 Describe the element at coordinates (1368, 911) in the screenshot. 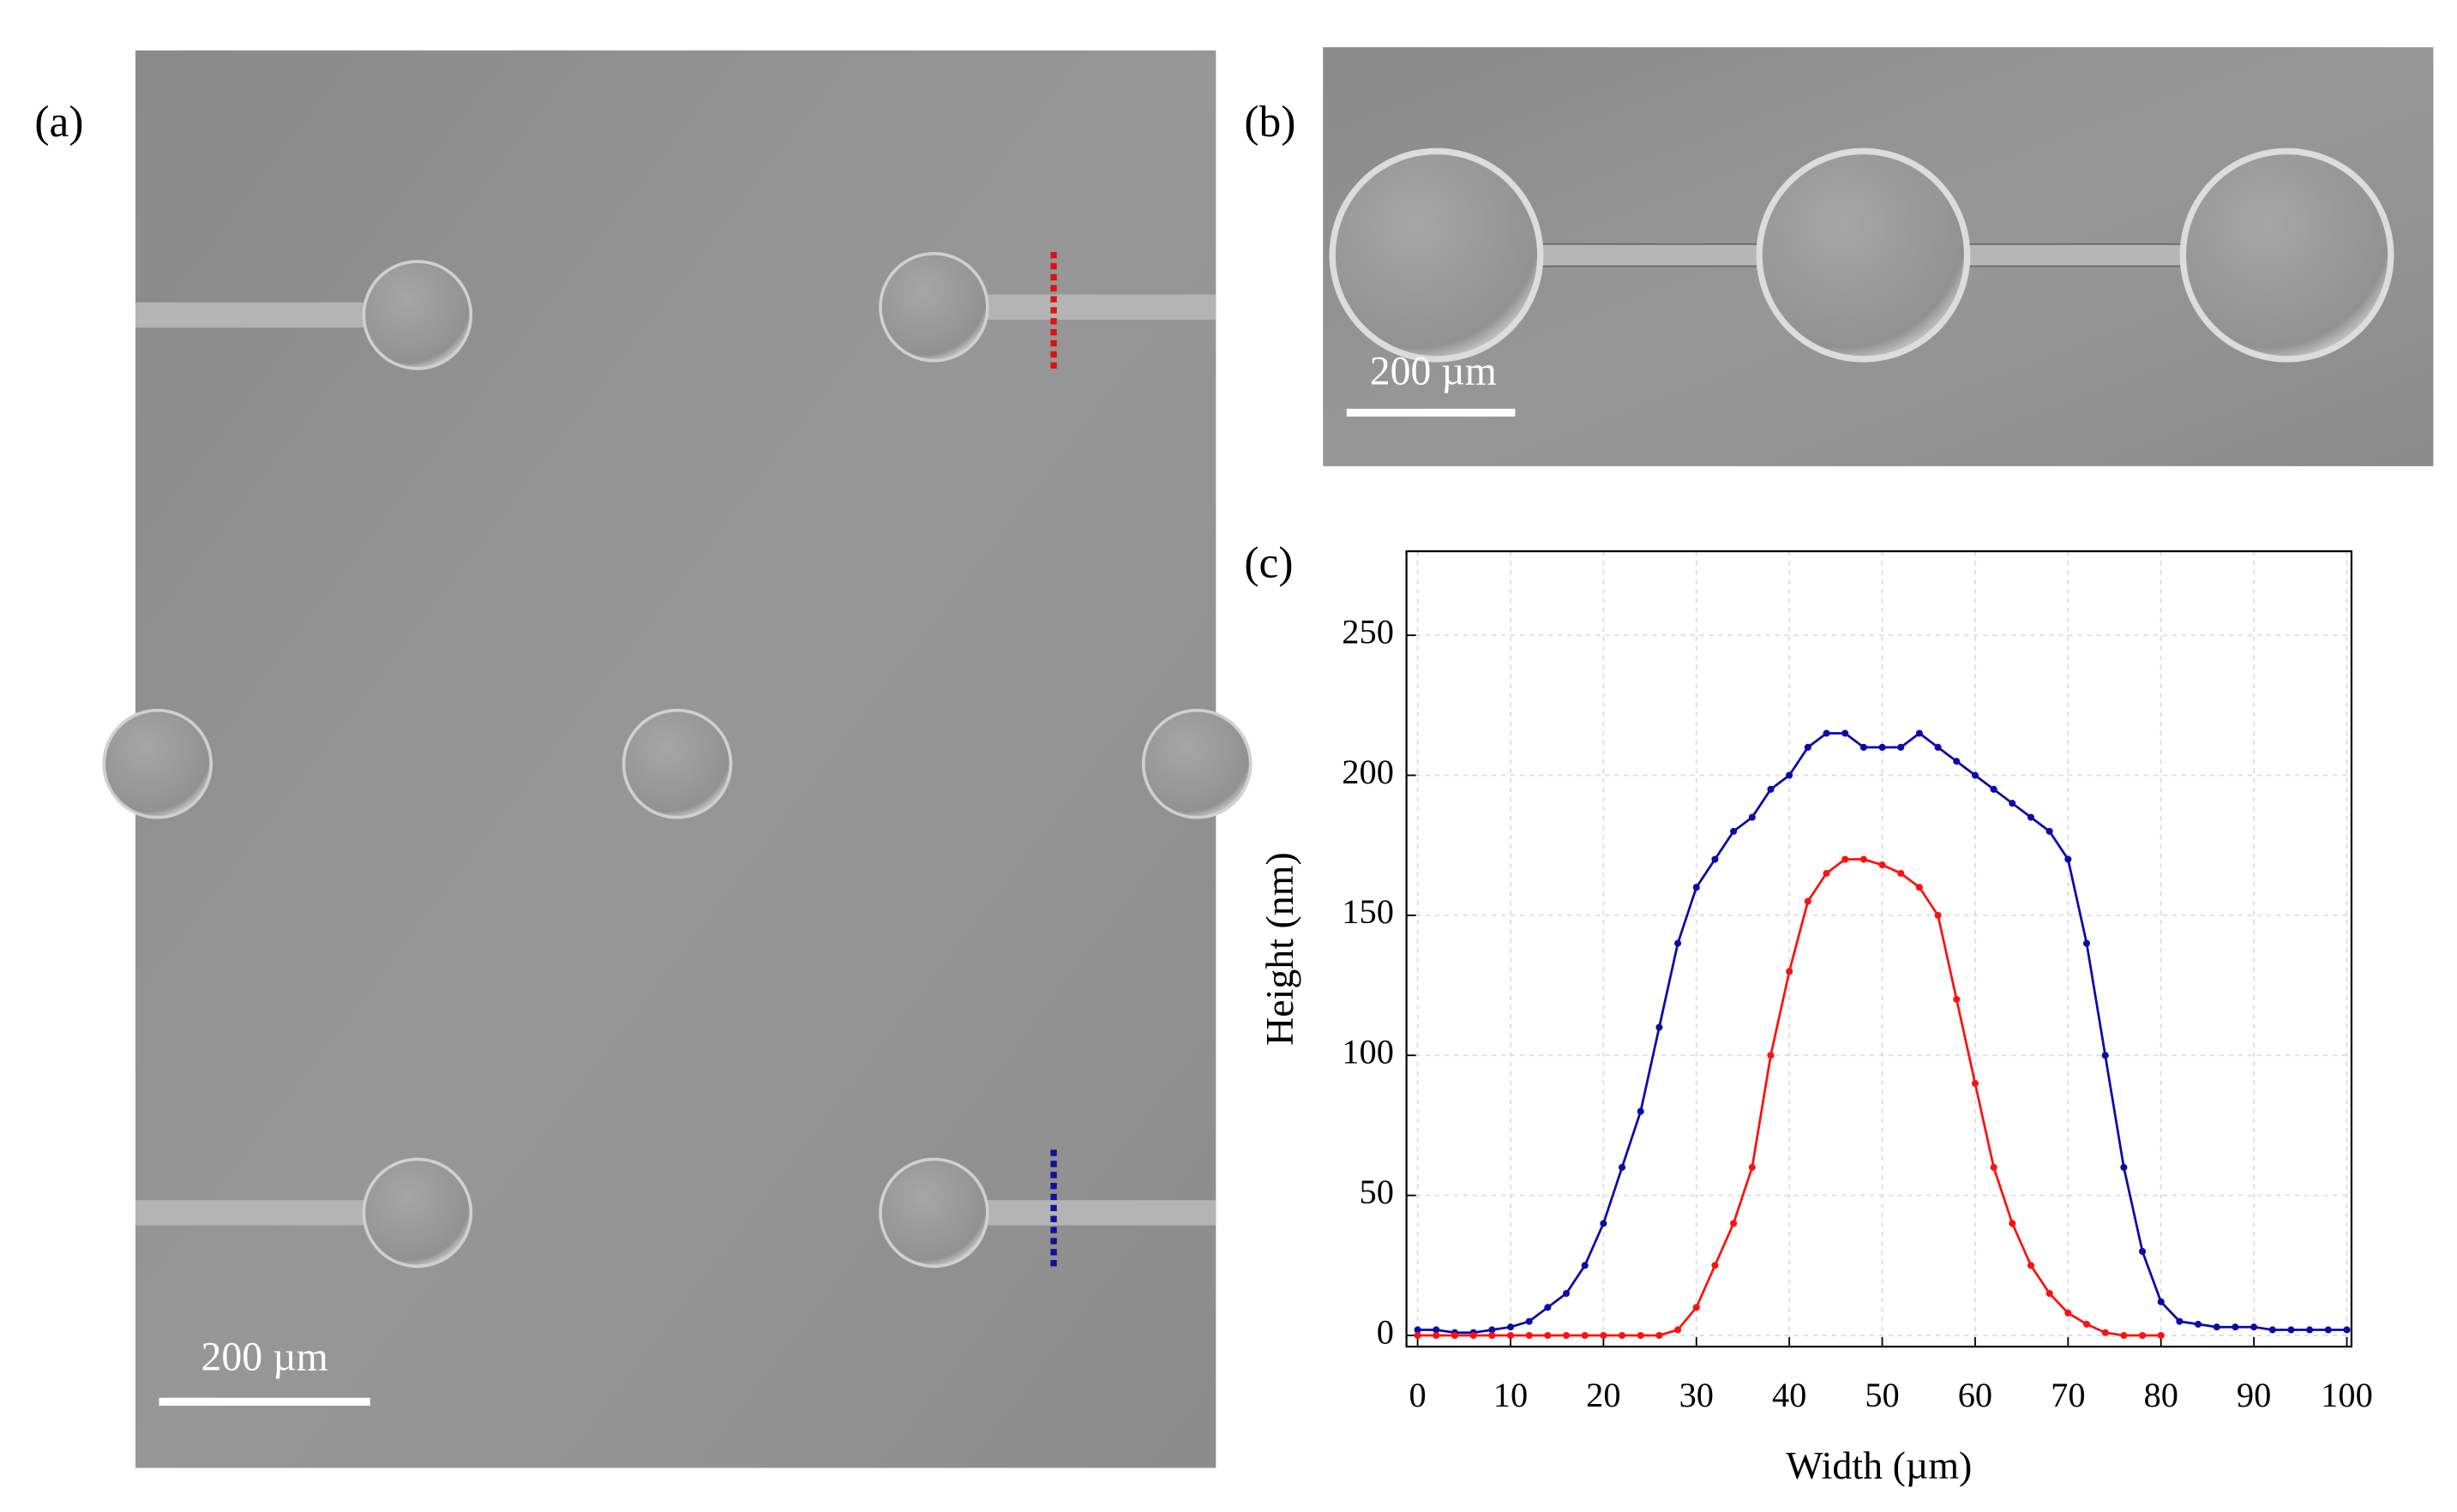

I see `y-tick-label: 150` at that location.